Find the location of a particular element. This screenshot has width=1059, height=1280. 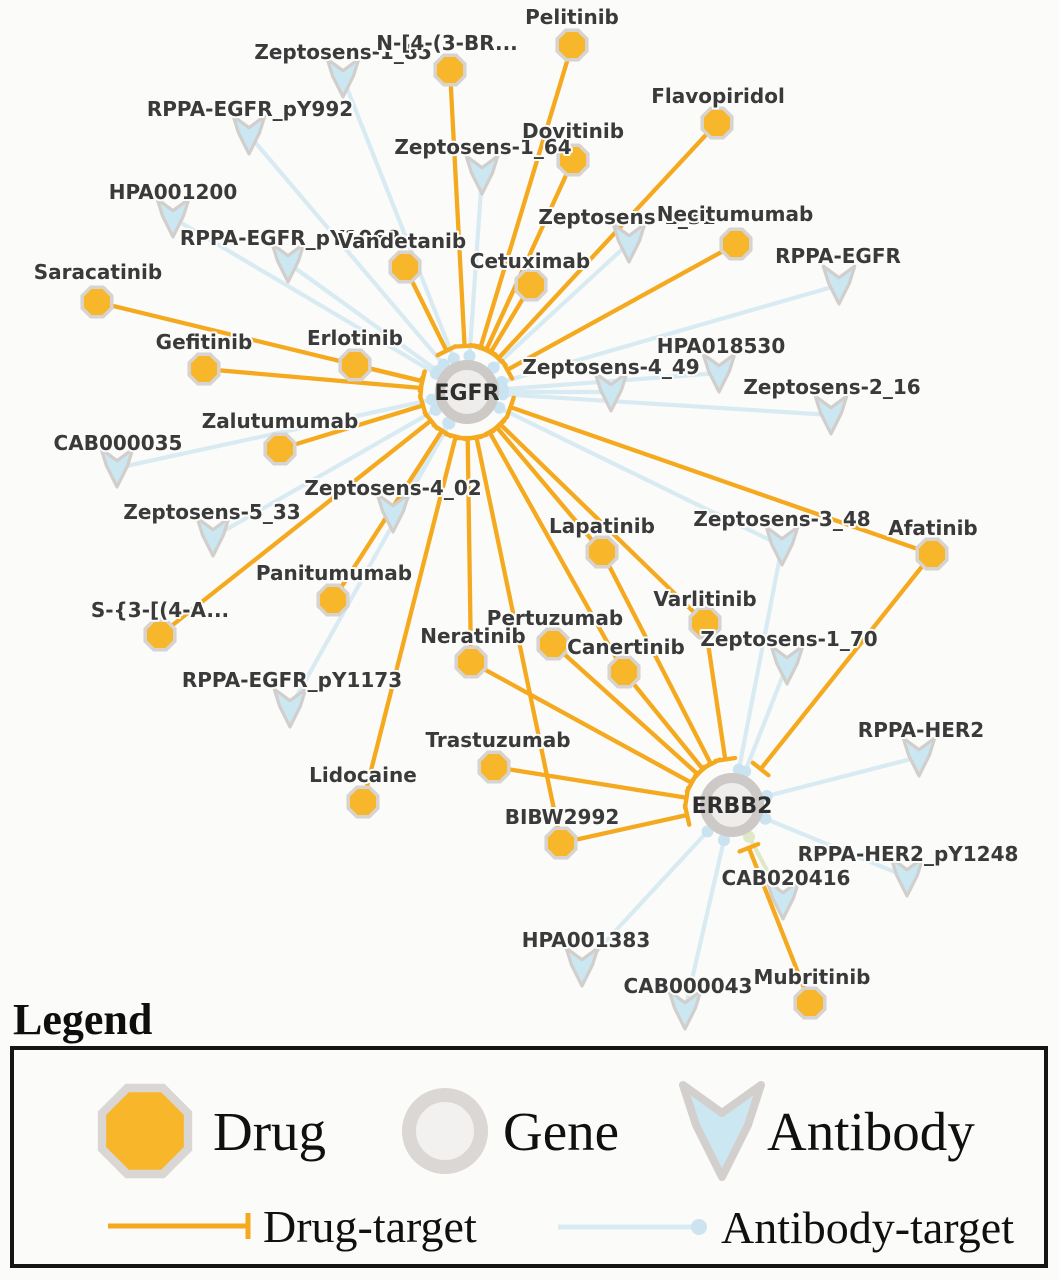

legend-title: Legend is located at coordinates (82, 1019).